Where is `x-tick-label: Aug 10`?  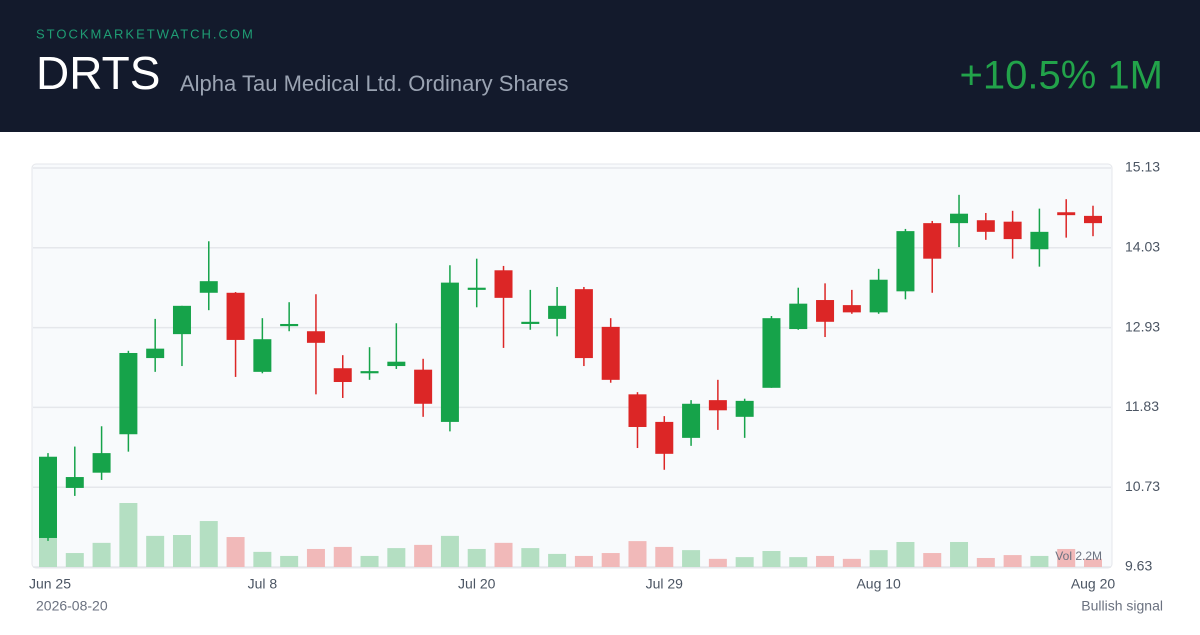 x-tick-label: Aug 10 is located at coordinates (878, 584).